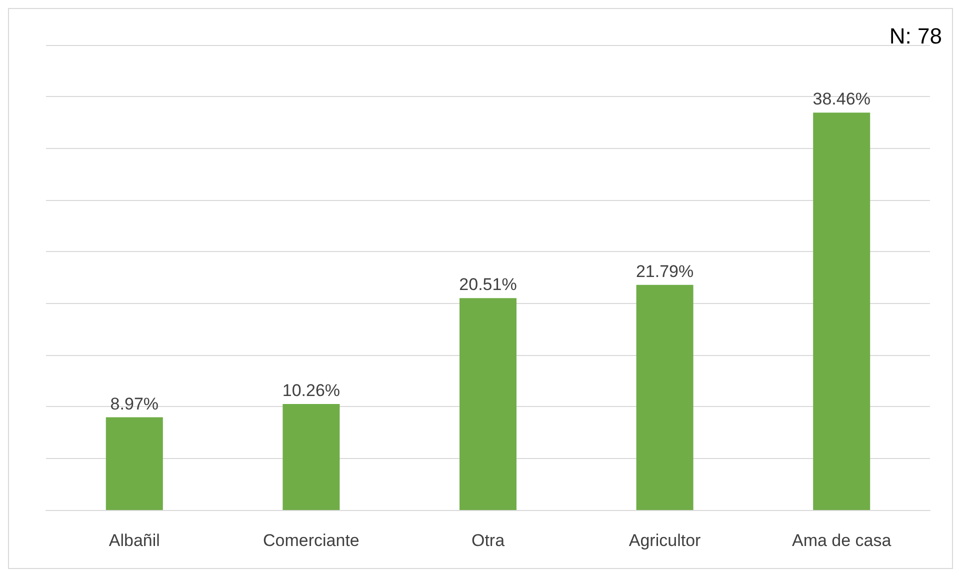  I want to click on x-tick-label: Comerciante, so click(311, 540).